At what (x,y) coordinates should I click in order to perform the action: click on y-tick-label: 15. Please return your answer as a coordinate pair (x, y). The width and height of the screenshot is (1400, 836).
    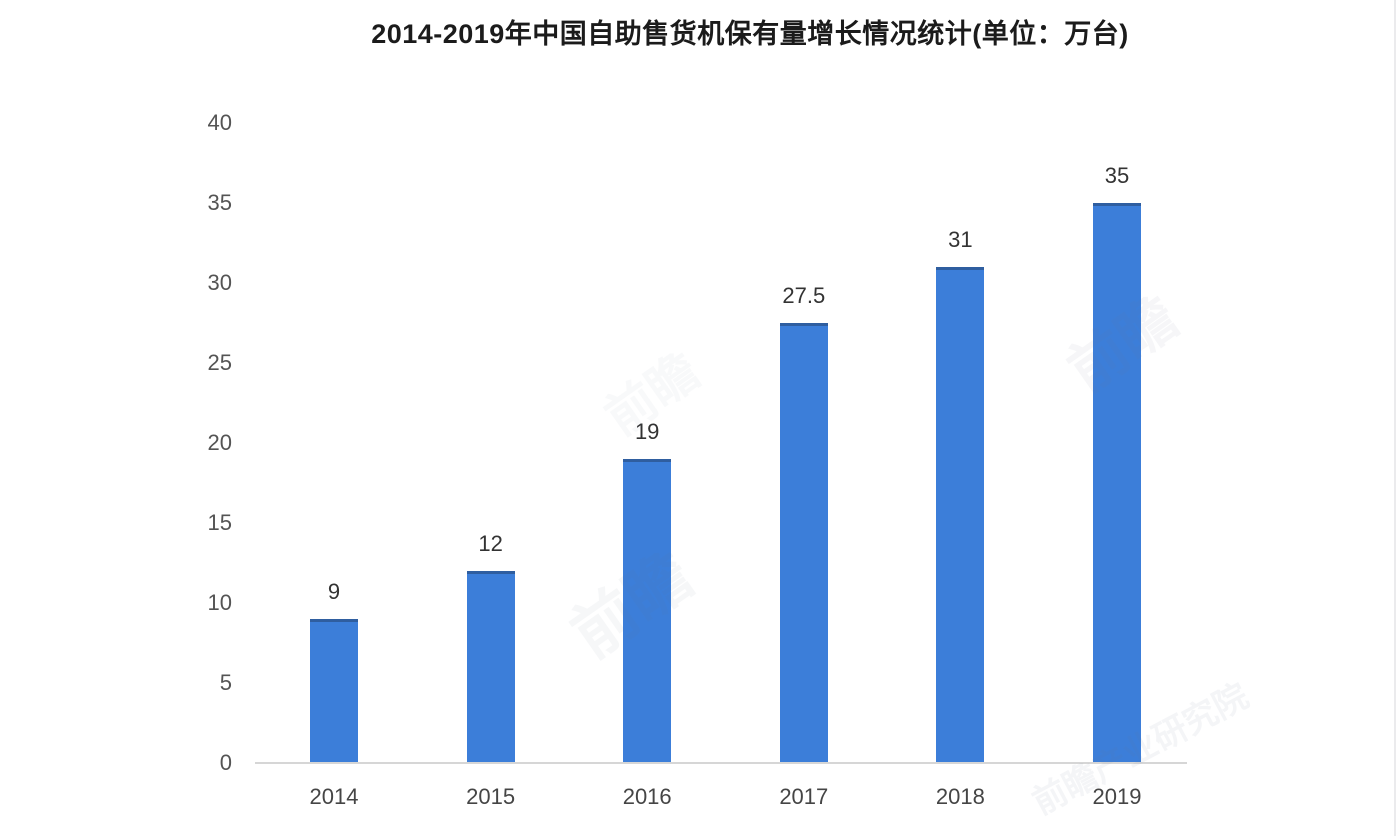
    Looking at the image, I should click on (219, 522).